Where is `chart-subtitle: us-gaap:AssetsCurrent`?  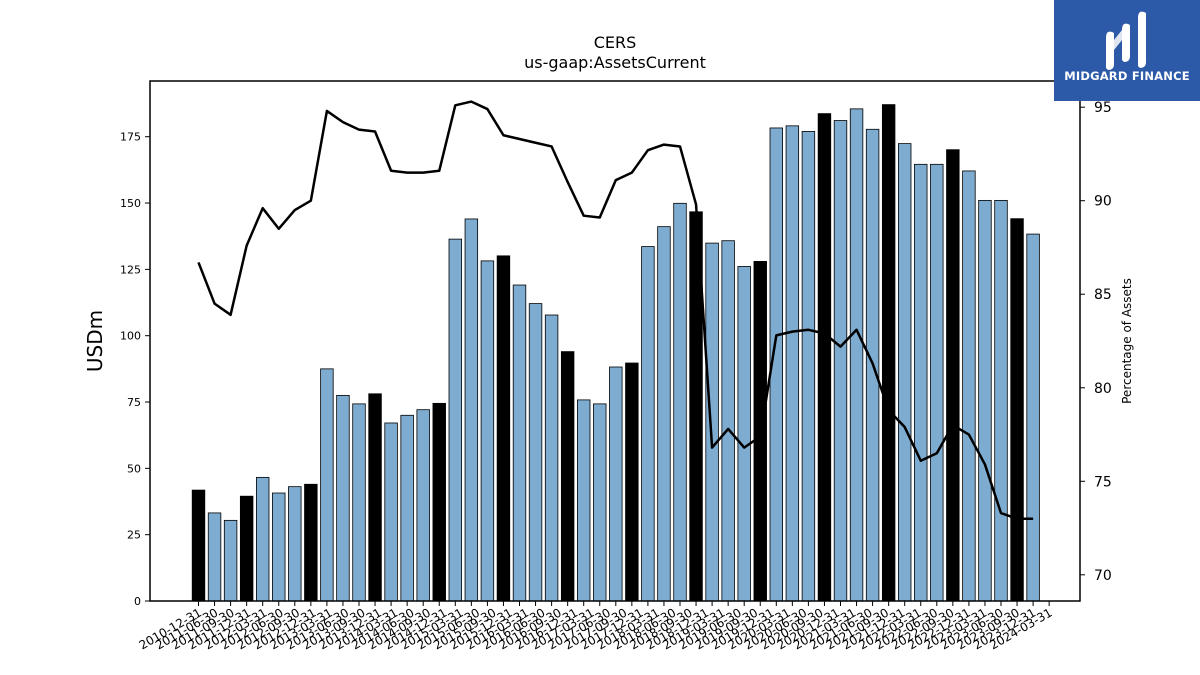 chart-subtitle: us-gaap:AssetsCurrent is located at coordinates (615, 62).